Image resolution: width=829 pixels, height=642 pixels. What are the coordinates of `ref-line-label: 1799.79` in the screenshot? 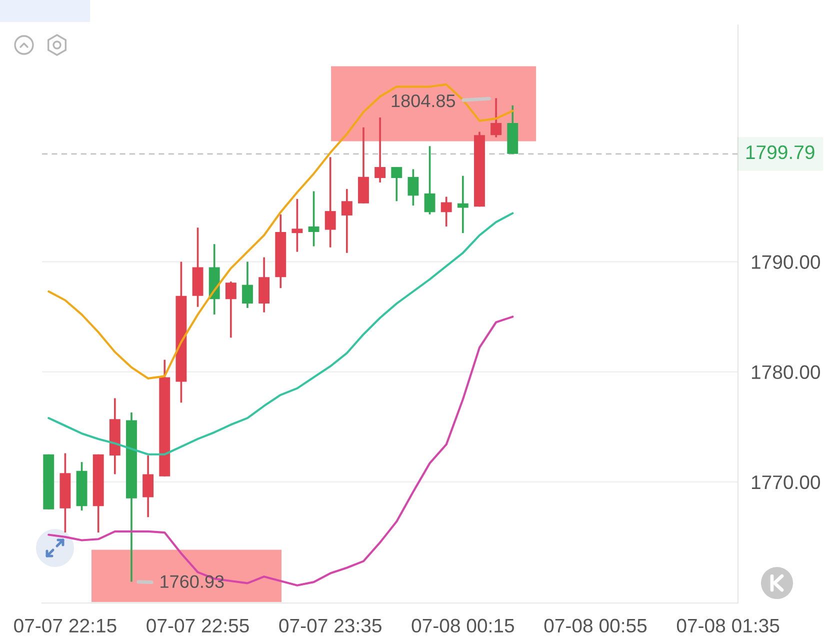 It's located at (780, 152).